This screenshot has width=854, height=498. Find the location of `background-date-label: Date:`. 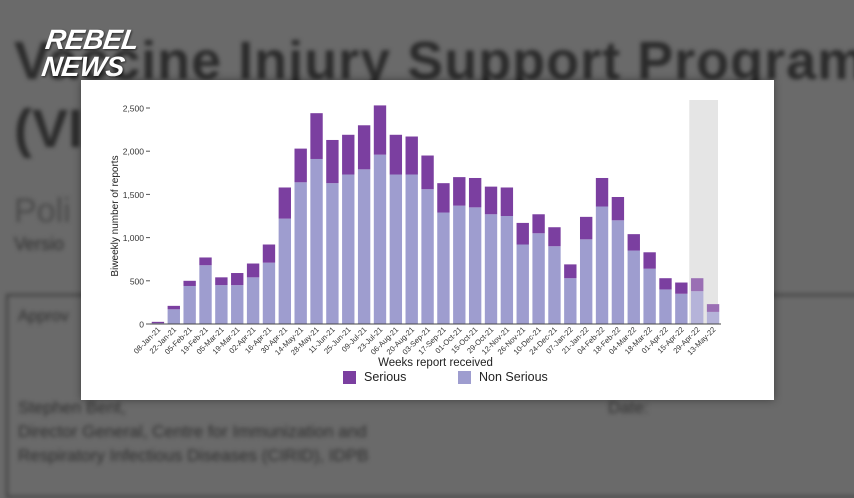

background-date-label: Date: is located at coordinates (628, 407).